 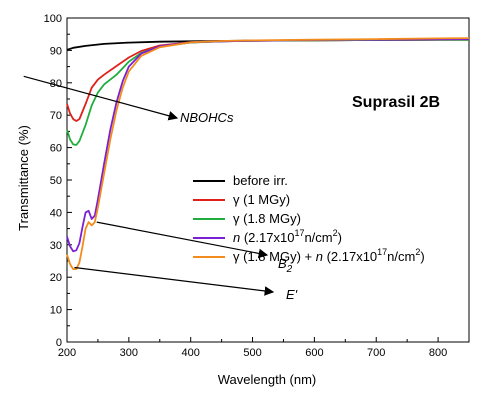 I want to click on legend-label: γ (1 MGy), so click(x=261, y=199).